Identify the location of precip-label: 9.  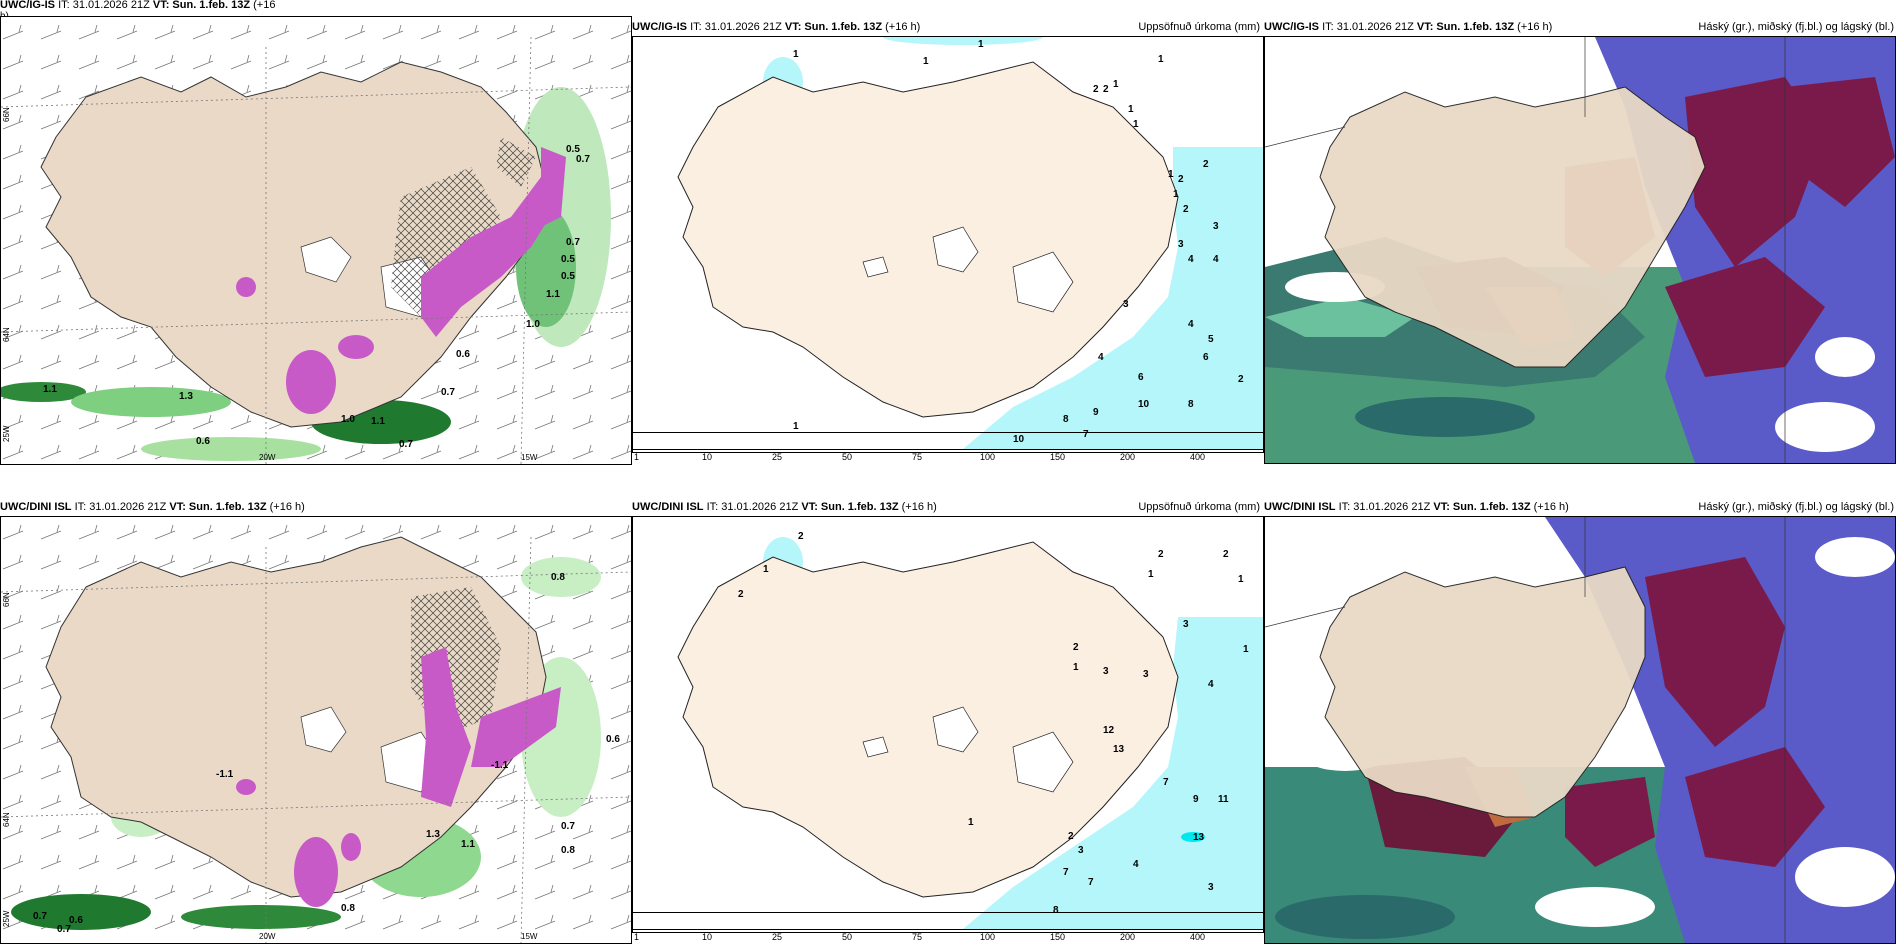
(1096, 412).